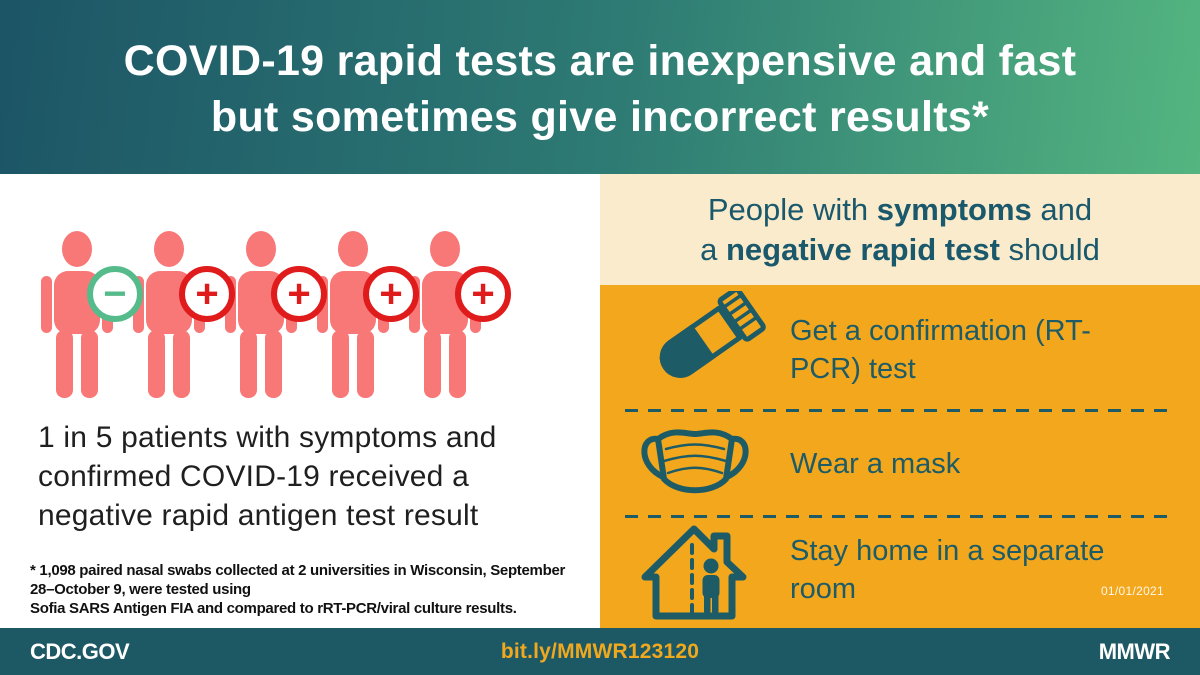  Describe the element at coordinates (792, 209) in the screenshot. I see `header-text: People with` at that location.